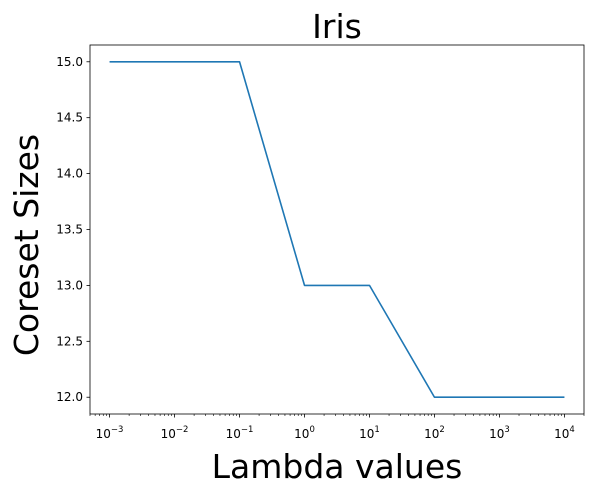 This screenshot has height=492, width=596. I want to click on x-tick-label: 10⁻¹, so click(240, 433).